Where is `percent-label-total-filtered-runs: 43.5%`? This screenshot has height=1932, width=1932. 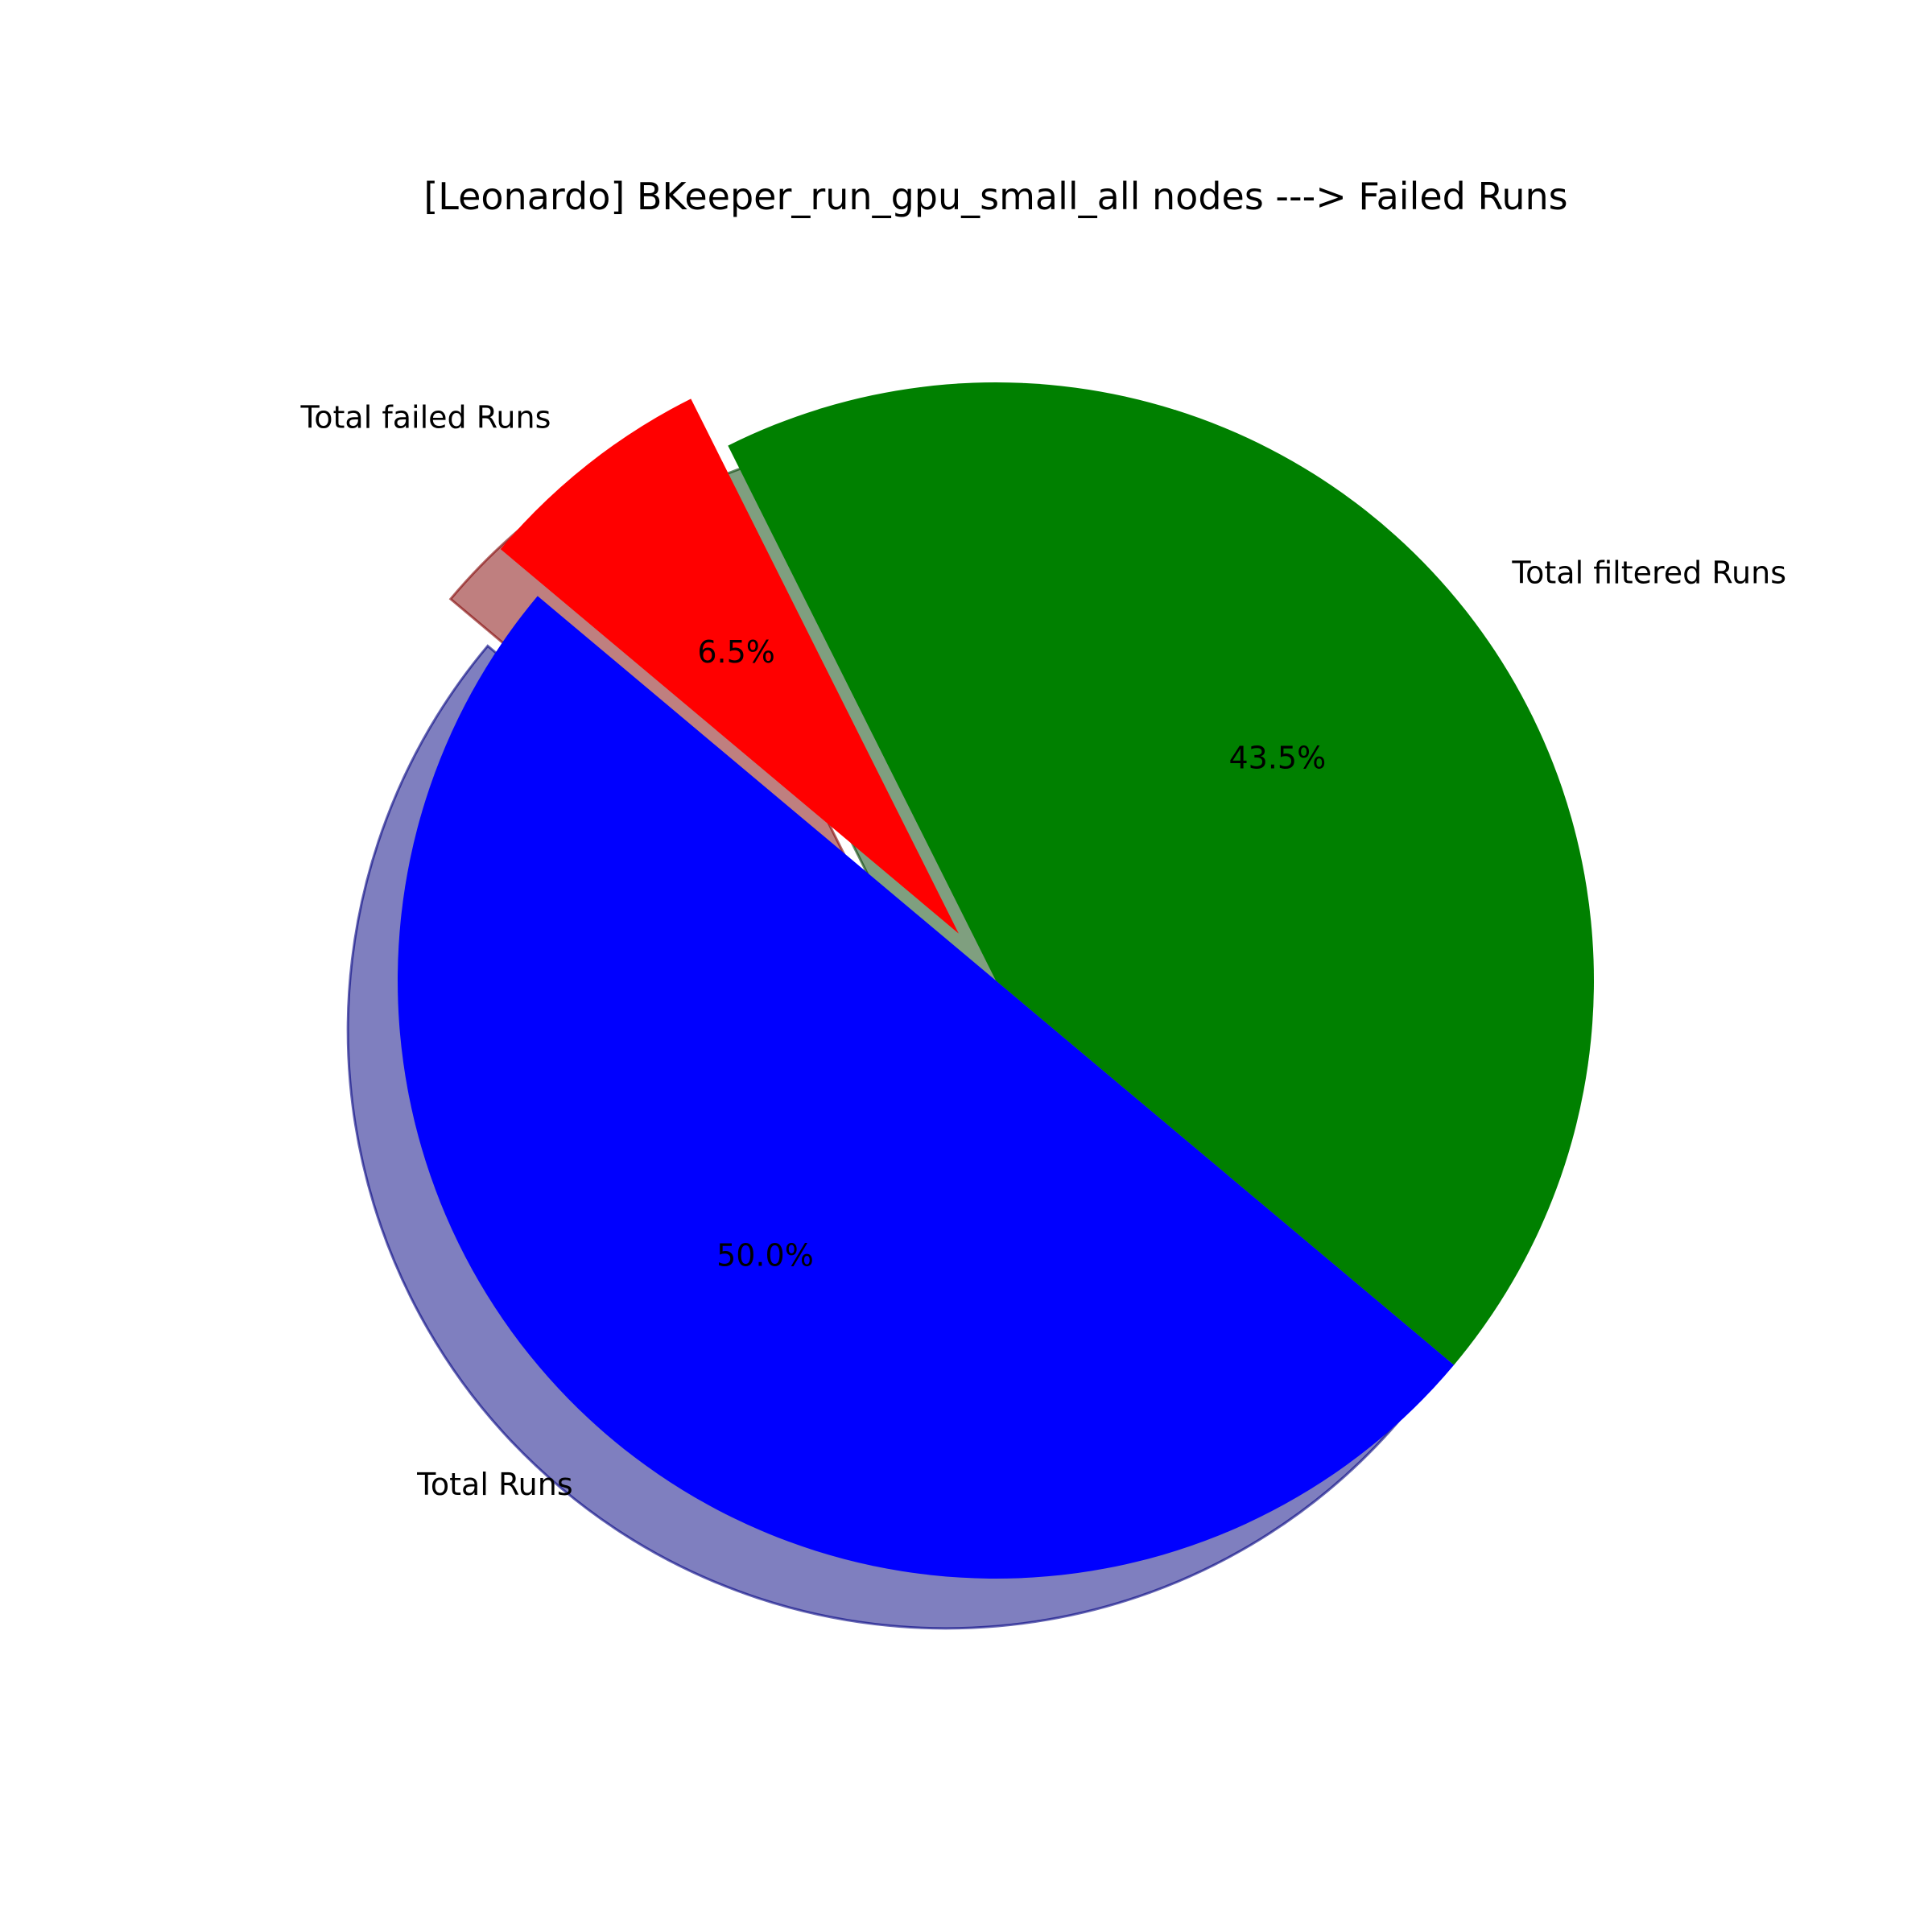 percent-label-total-filtered-runs: 43.5% is located at coordinates (1277, 758).